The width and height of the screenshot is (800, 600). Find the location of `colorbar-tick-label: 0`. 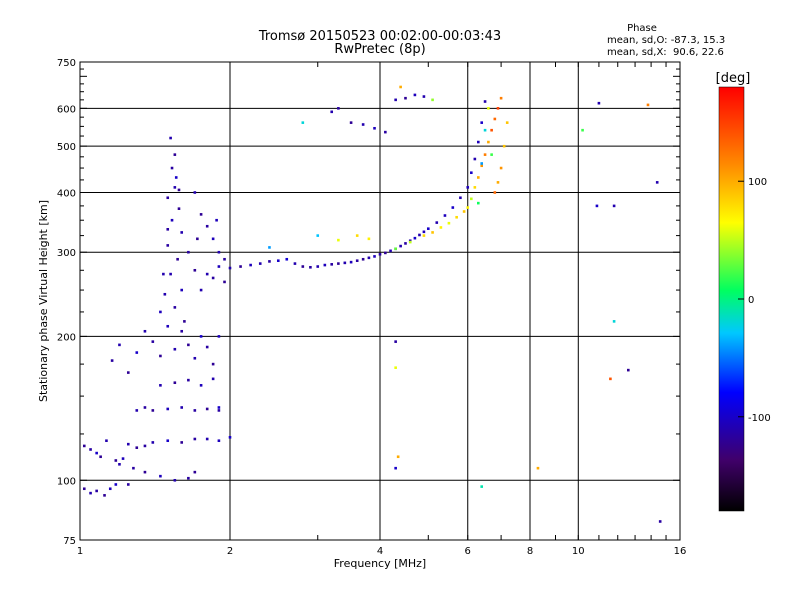

colorbar-tick-label: 0 is located at coordinates (751, 300).